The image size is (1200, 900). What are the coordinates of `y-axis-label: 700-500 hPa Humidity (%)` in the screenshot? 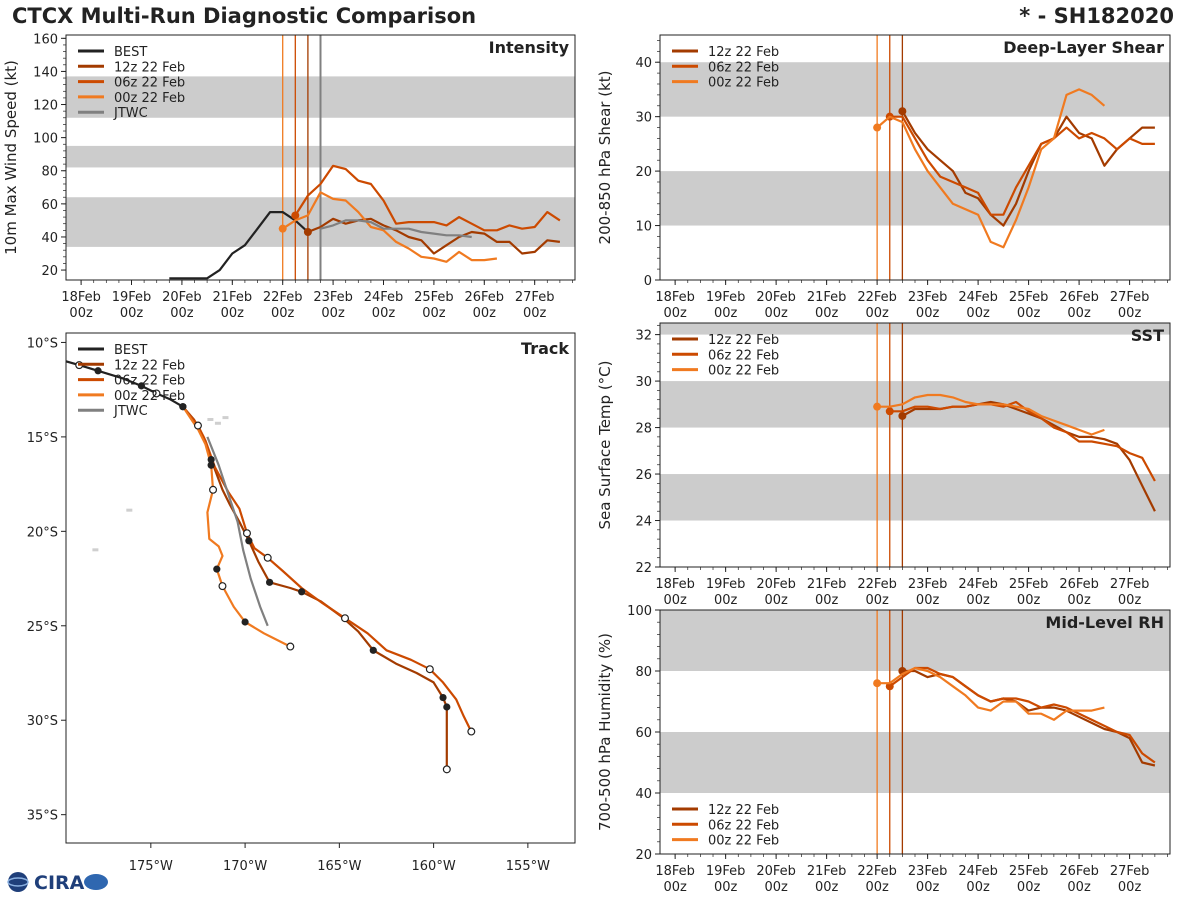 It's located at (605, 732).